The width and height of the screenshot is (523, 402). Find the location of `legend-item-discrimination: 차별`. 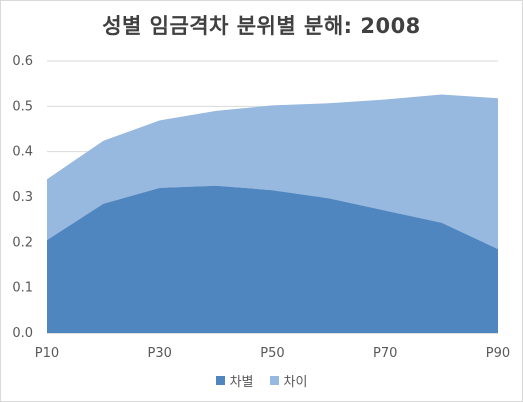

legend-item-discrimination: 차별 is located at coordinates (234, 380).